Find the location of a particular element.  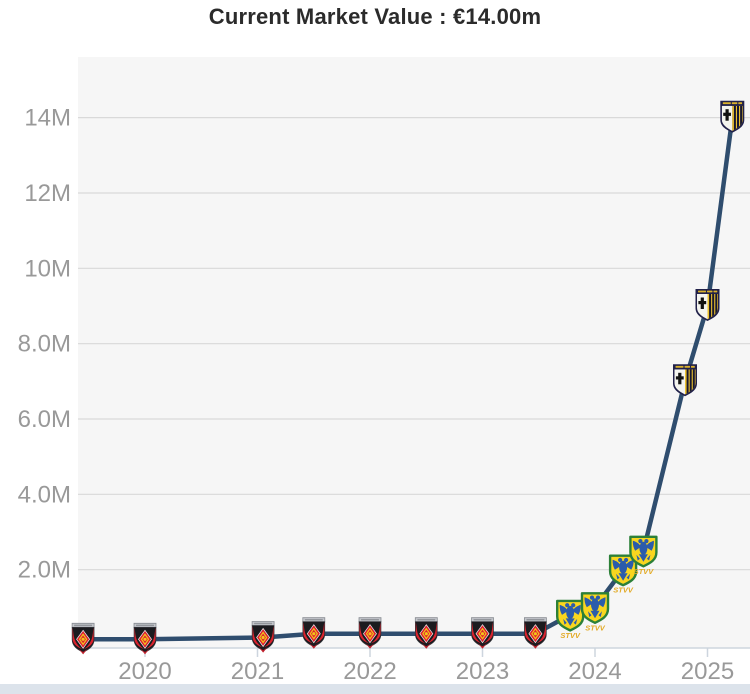

bottom-strip is located at coordinates (375, 689).